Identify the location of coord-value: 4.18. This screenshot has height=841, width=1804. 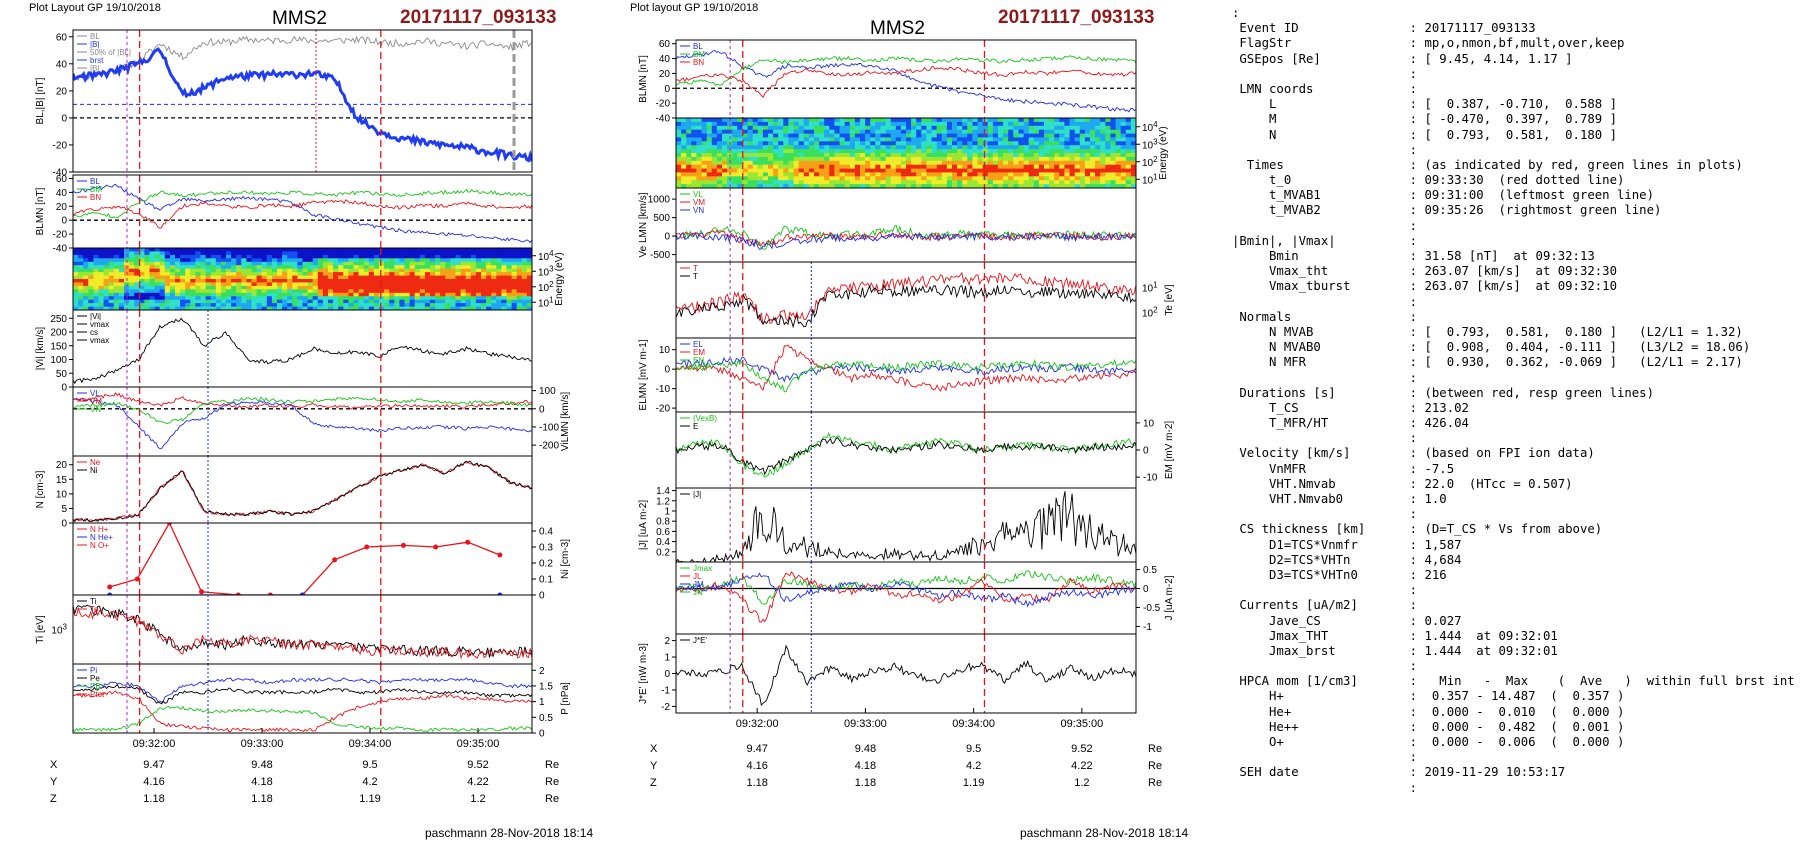
(261, 782).